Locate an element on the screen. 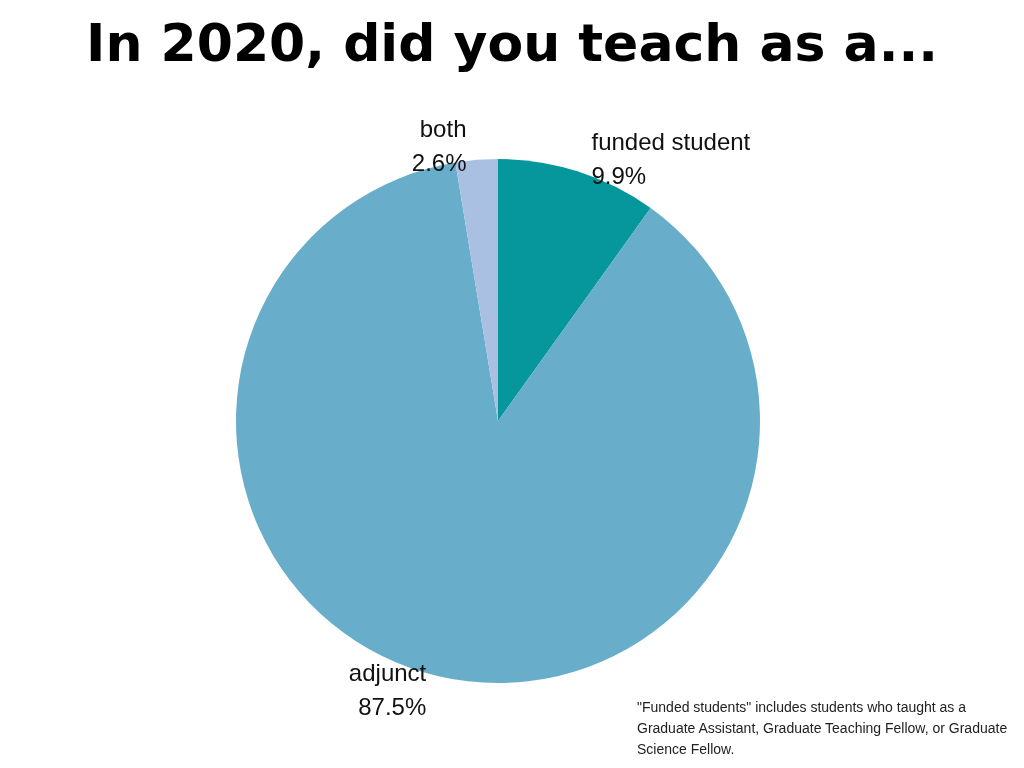  slice-label: adjunct is located at coordinates (387, 673).